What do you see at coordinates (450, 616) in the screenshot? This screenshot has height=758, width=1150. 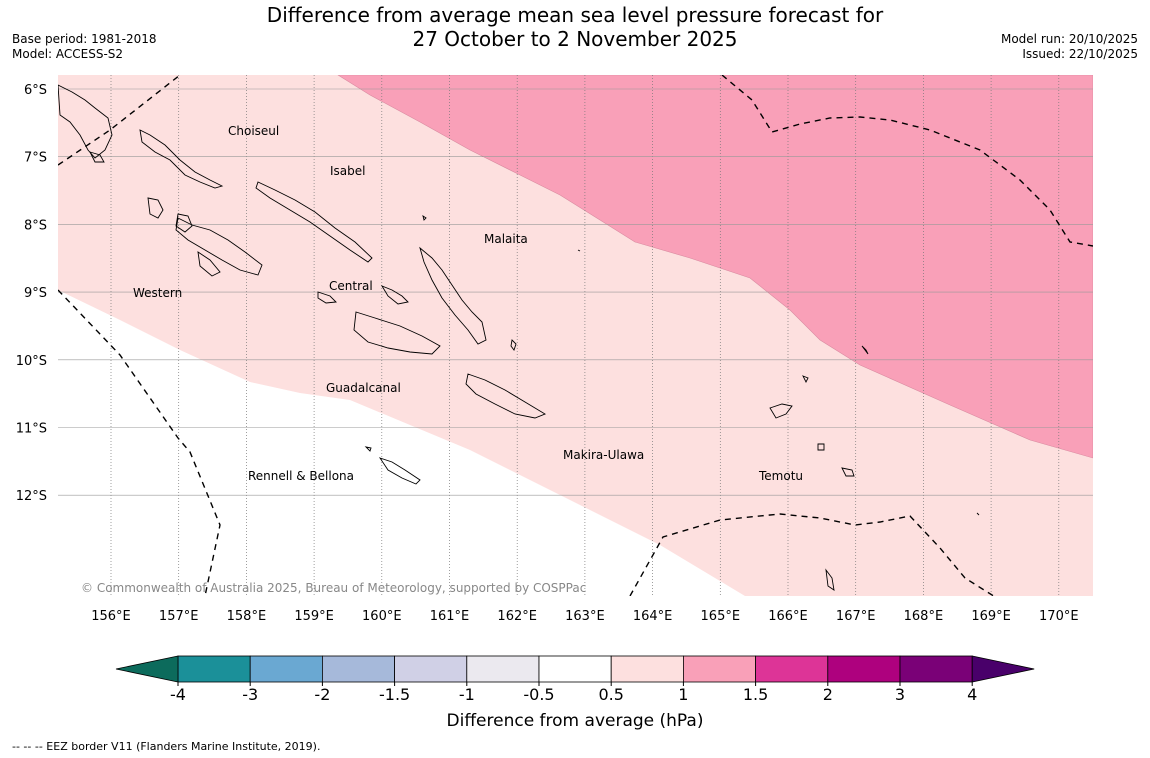 I see `longitude-label: 161°E` at bounding box center [450, 616].